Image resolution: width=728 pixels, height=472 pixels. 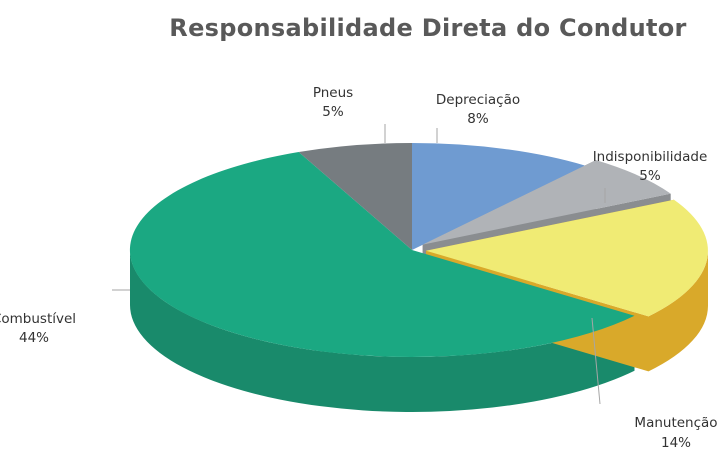 What do you see at coordinates (333, 93) in the screenshot?
I see `slice-category-label: Pneus` at bounding box center [333, 93].